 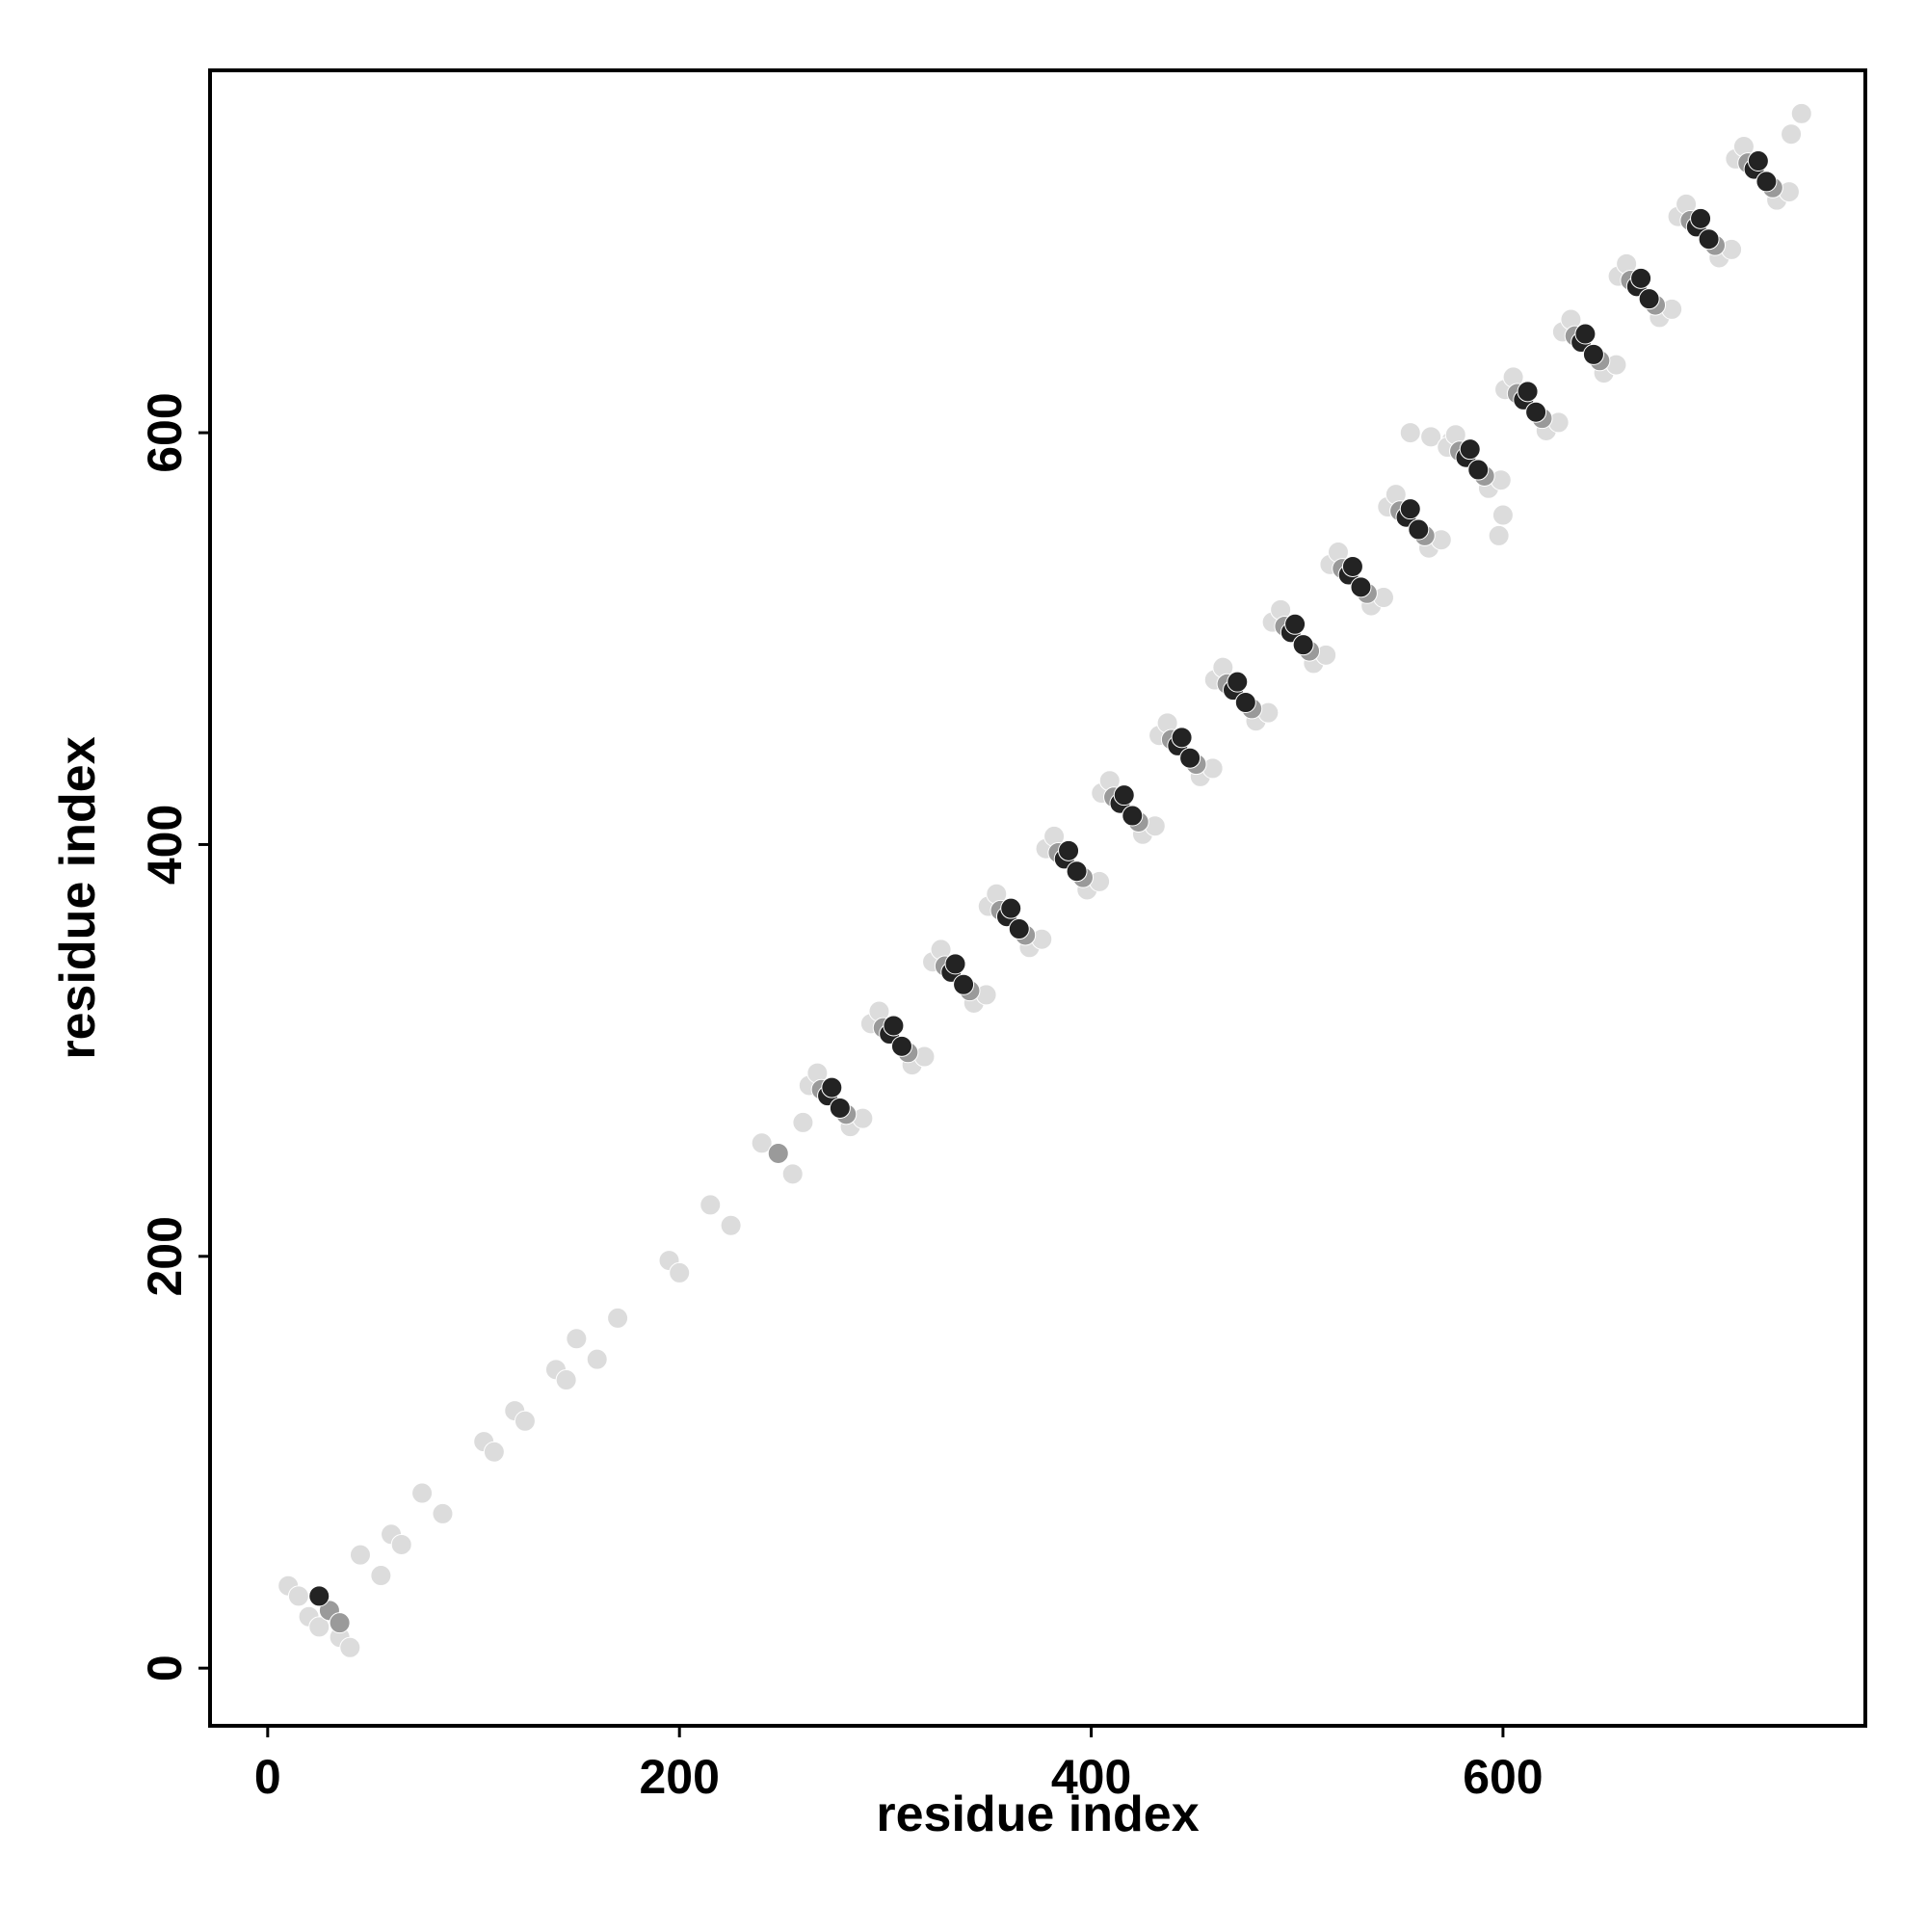 I want to click on y-tick-label: 600, so click(x=165, y=432).